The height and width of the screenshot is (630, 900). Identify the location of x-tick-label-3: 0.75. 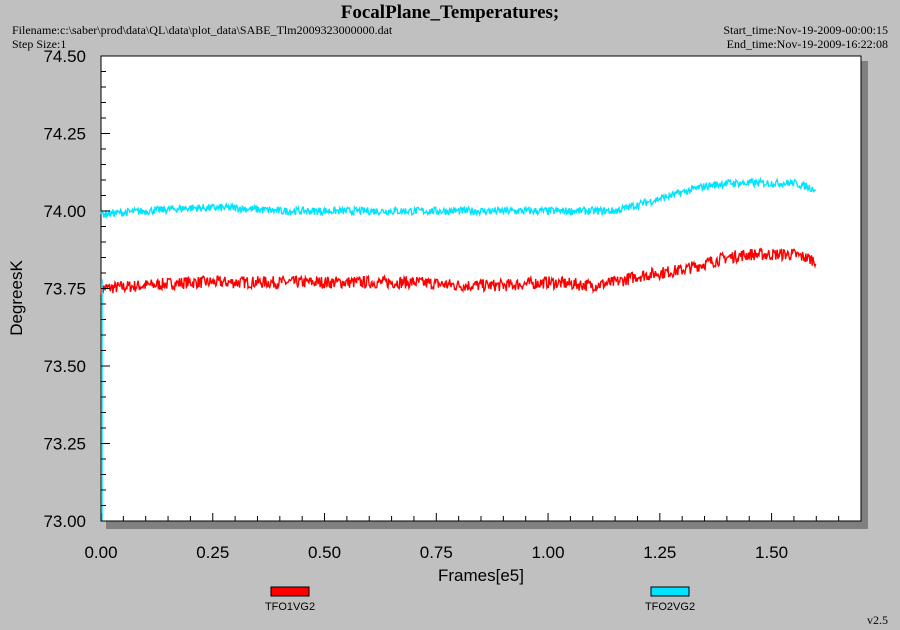
(436, 552).